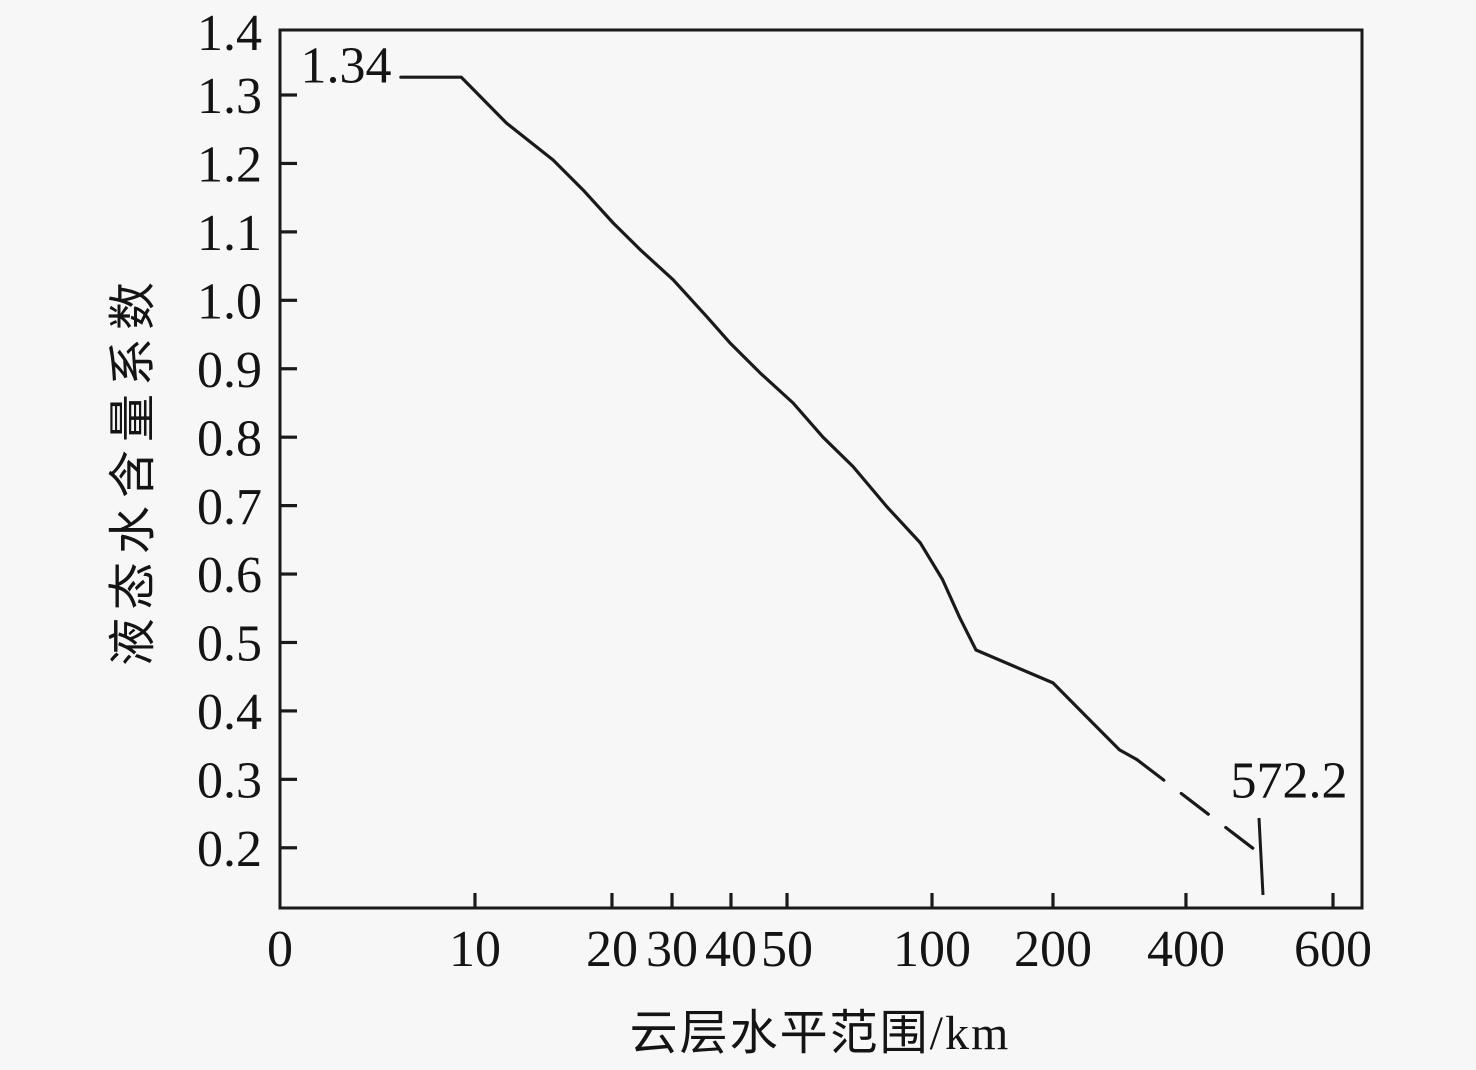 The image size is (1476, 1070). I want to click on x-tick-label: 600, so click(1333, 949).